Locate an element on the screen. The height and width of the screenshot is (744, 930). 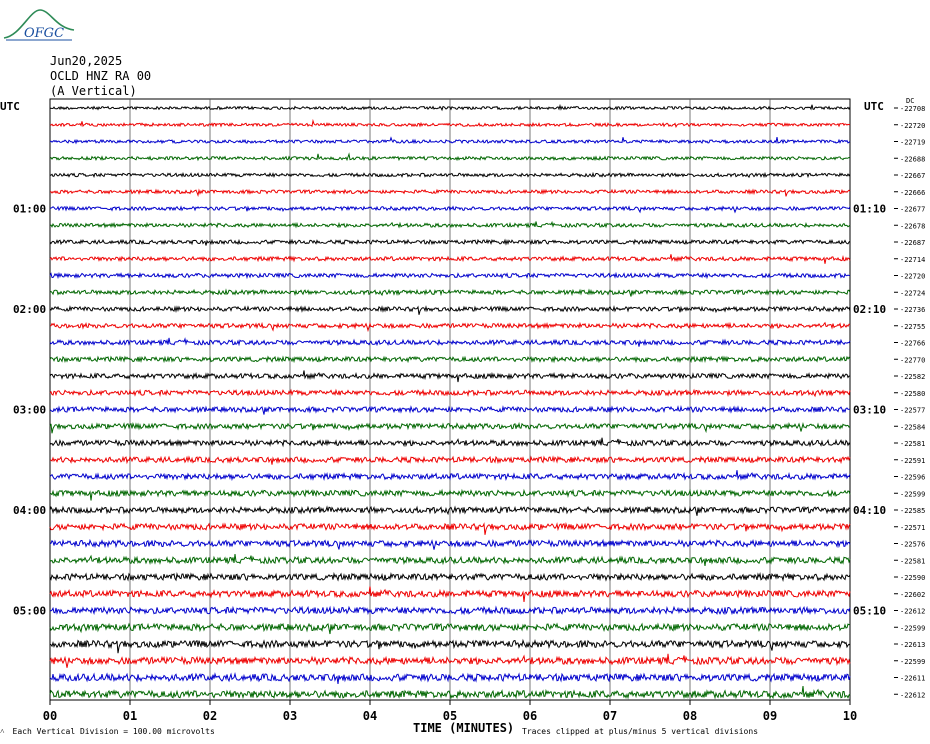
right-axis-title: UTC is located at coordinates (874, 106).